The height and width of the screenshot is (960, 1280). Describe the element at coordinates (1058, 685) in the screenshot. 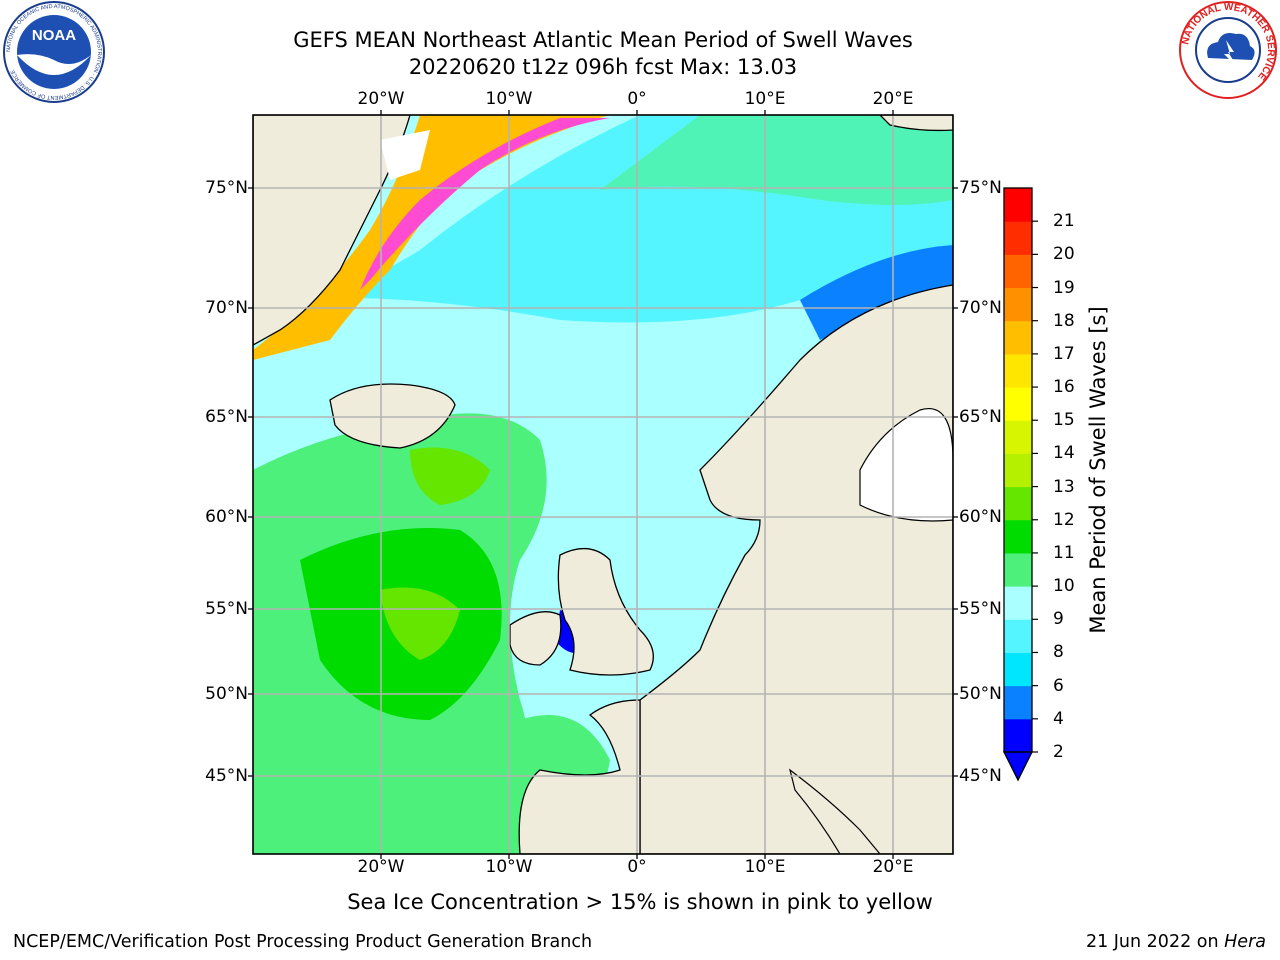

I see `colorbar-tick-label-6: 6` at that location.